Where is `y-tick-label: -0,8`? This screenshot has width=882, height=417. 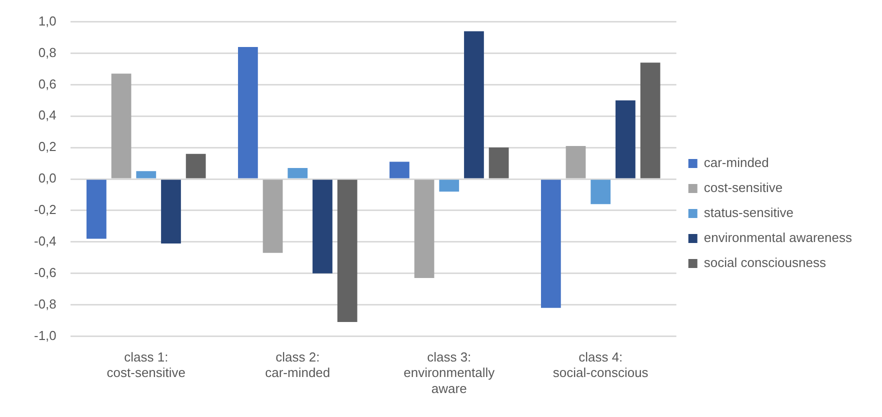 y-tick-label: -0,8 is located at coordinates (45, 304).